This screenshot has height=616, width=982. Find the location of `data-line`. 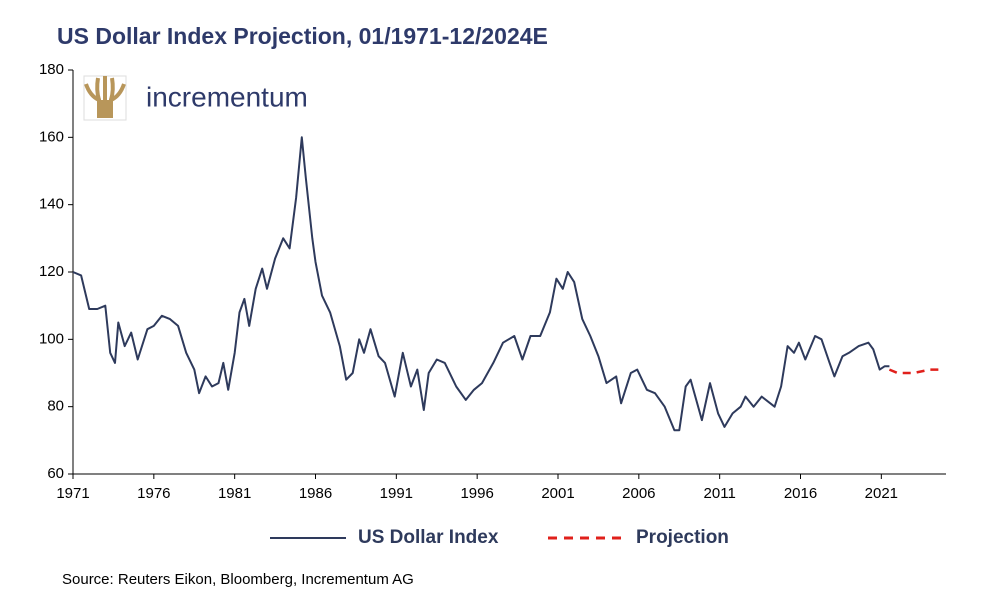

data-line is located at coordinates (915, 371).